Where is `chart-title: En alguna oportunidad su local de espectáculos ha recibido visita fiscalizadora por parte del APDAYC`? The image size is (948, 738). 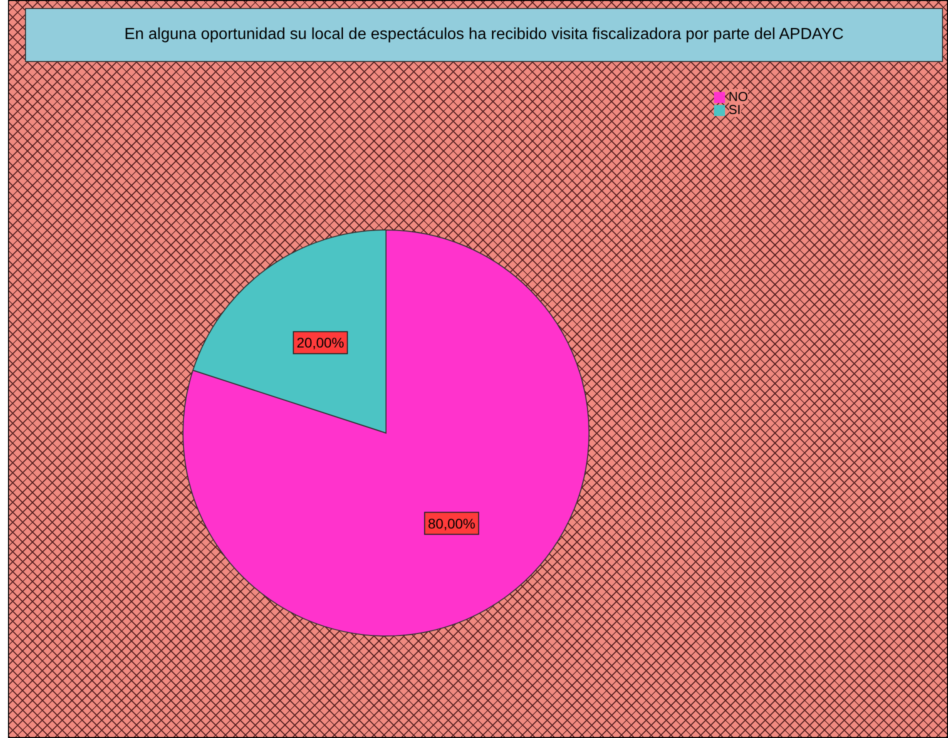 chart-title: En alguna oportunidad su local de espectáculos ha recibido visita fiscalizadora por parte del APDAYC is located at coordinates (484, 35).